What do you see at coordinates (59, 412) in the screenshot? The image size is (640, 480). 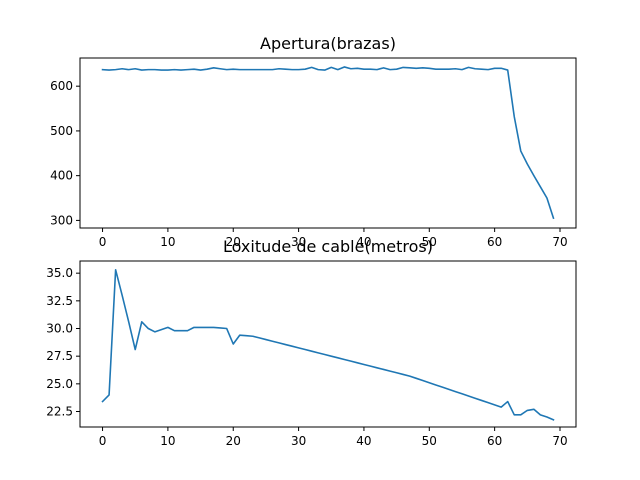 I see `y-tick-label: 22.5` at bounding box center [59, 412].